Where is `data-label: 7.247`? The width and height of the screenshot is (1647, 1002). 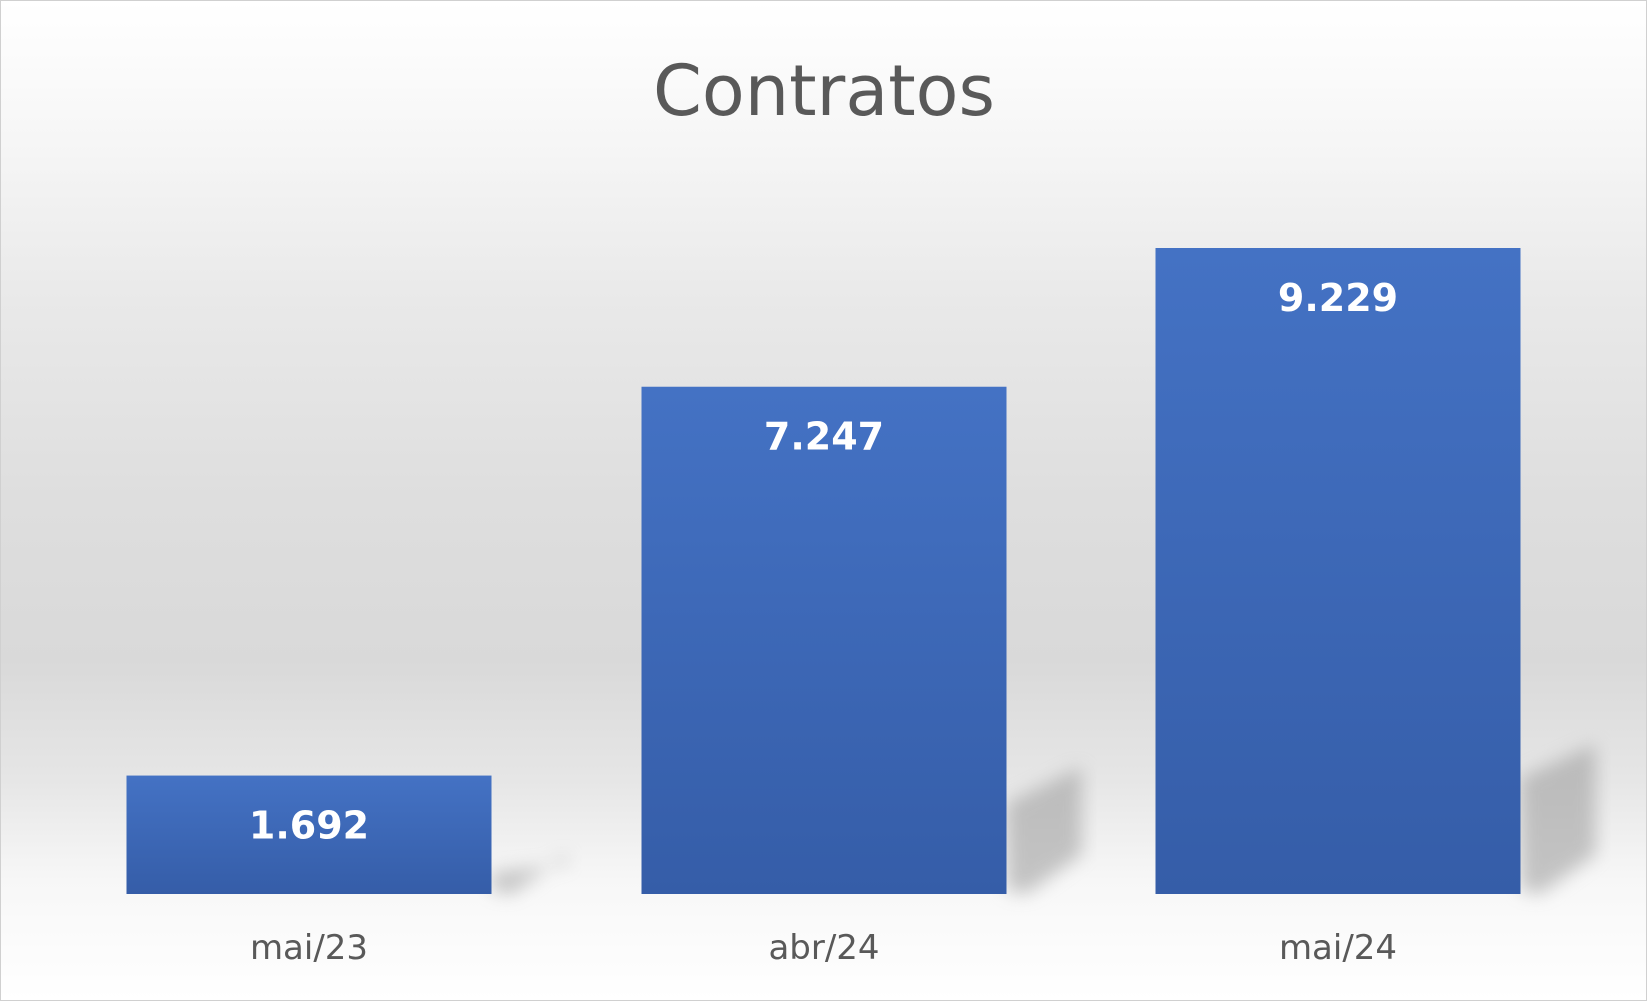
data-label: 7.247 is located at coordinates (824, 437).